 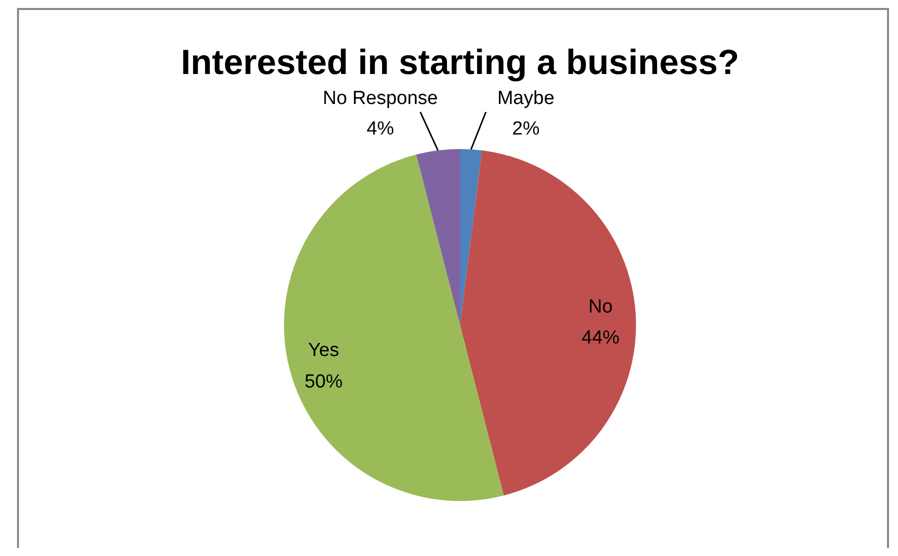 What do you see at coordinates (601, 338) in the screenshot?
I see `data-label: 44%` at bounding box center [601, 338].